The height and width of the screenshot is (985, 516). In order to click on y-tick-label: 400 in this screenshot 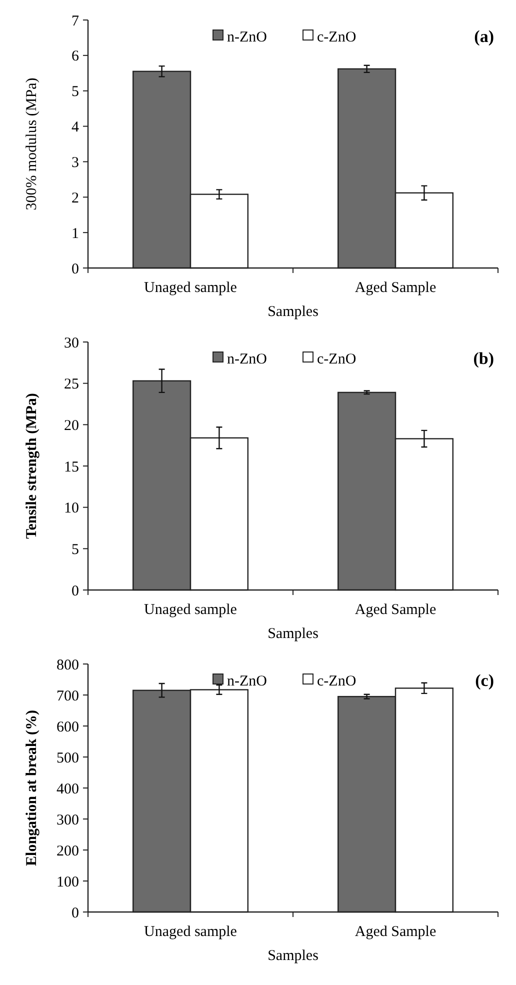, I will do `click(67, 789)`.